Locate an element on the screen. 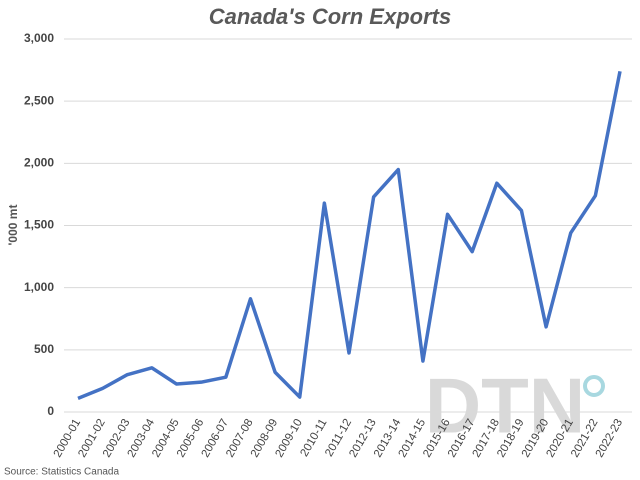 The width and height of the screenshot is (640, 480). y-tick-label: 1,500 is located at coordinates (39, 225).